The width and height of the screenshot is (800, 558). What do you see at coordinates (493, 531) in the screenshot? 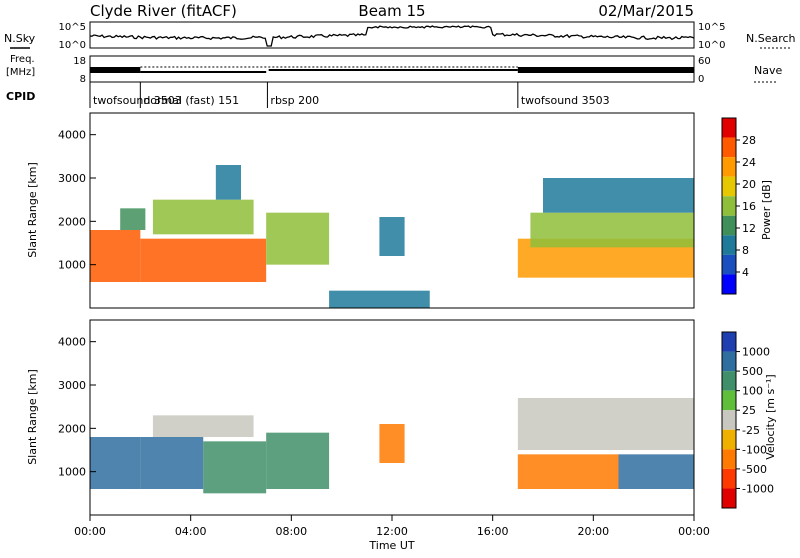
I see `xtick-label: 16:00` at bounding box center [493, 531].